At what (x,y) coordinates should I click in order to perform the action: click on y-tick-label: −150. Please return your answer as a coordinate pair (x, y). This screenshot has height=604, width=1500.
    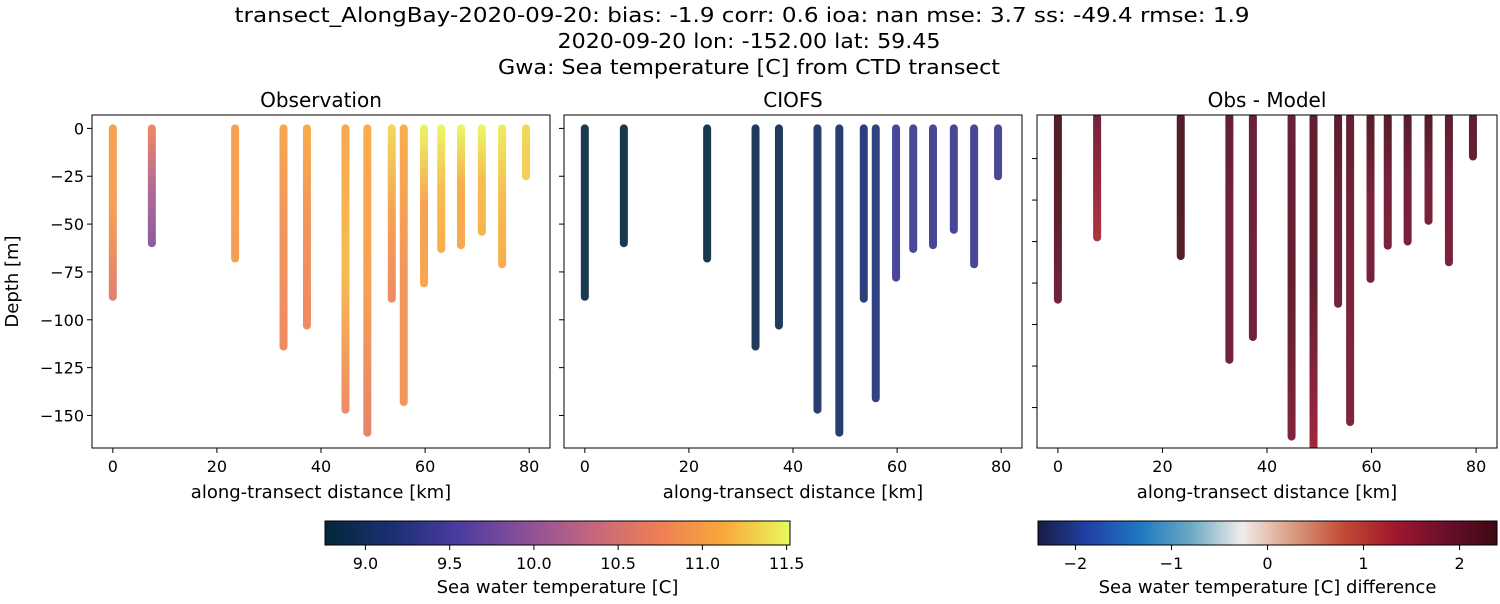
    Looking at the image, I should click on (62, 415).